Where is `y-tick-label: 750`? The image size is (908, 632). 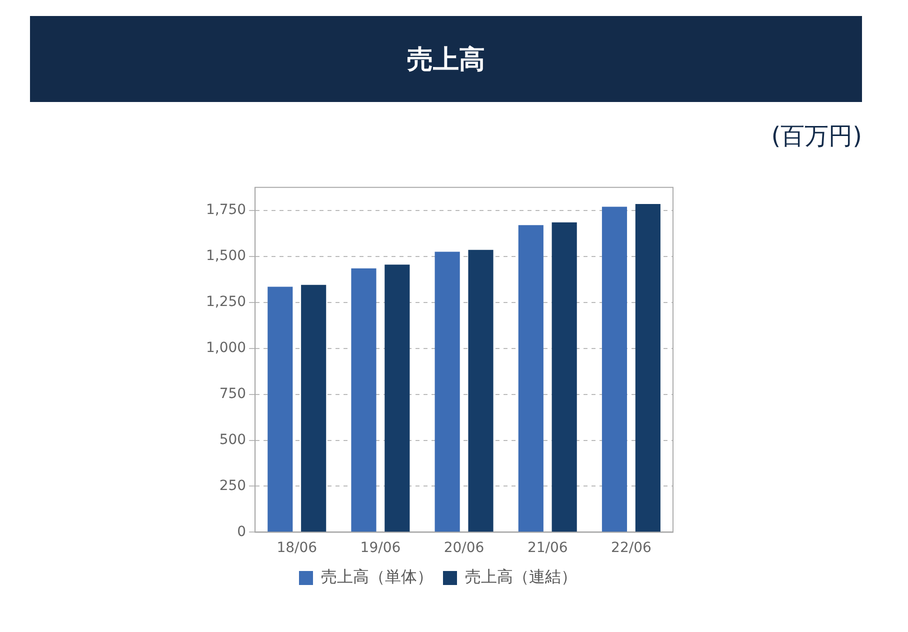 y-tick-label: 750 is located at coordinates (232, 394).